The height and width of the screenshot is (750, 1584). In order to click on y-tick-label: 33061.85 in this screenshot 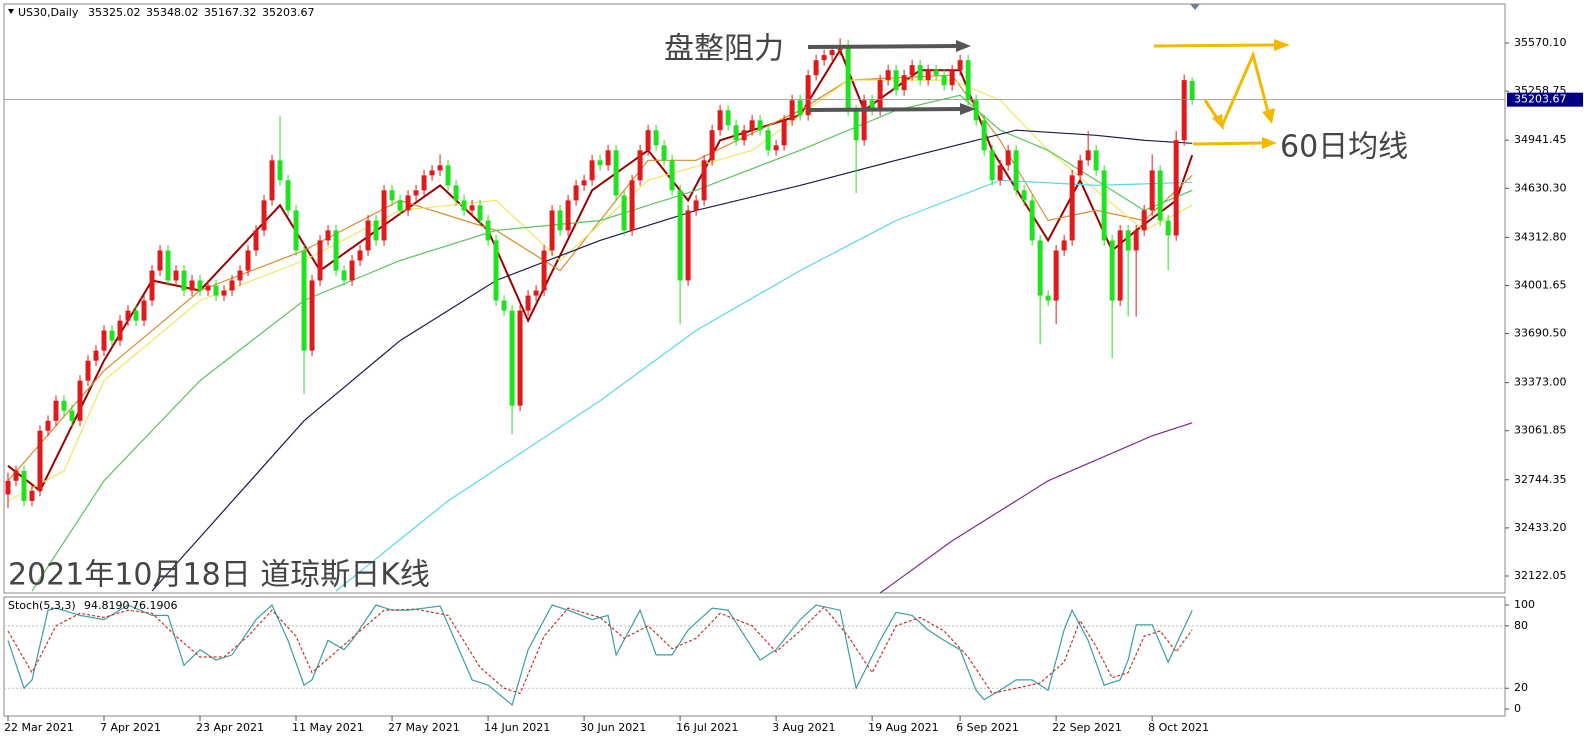, I will do `click(1540, 430)`.